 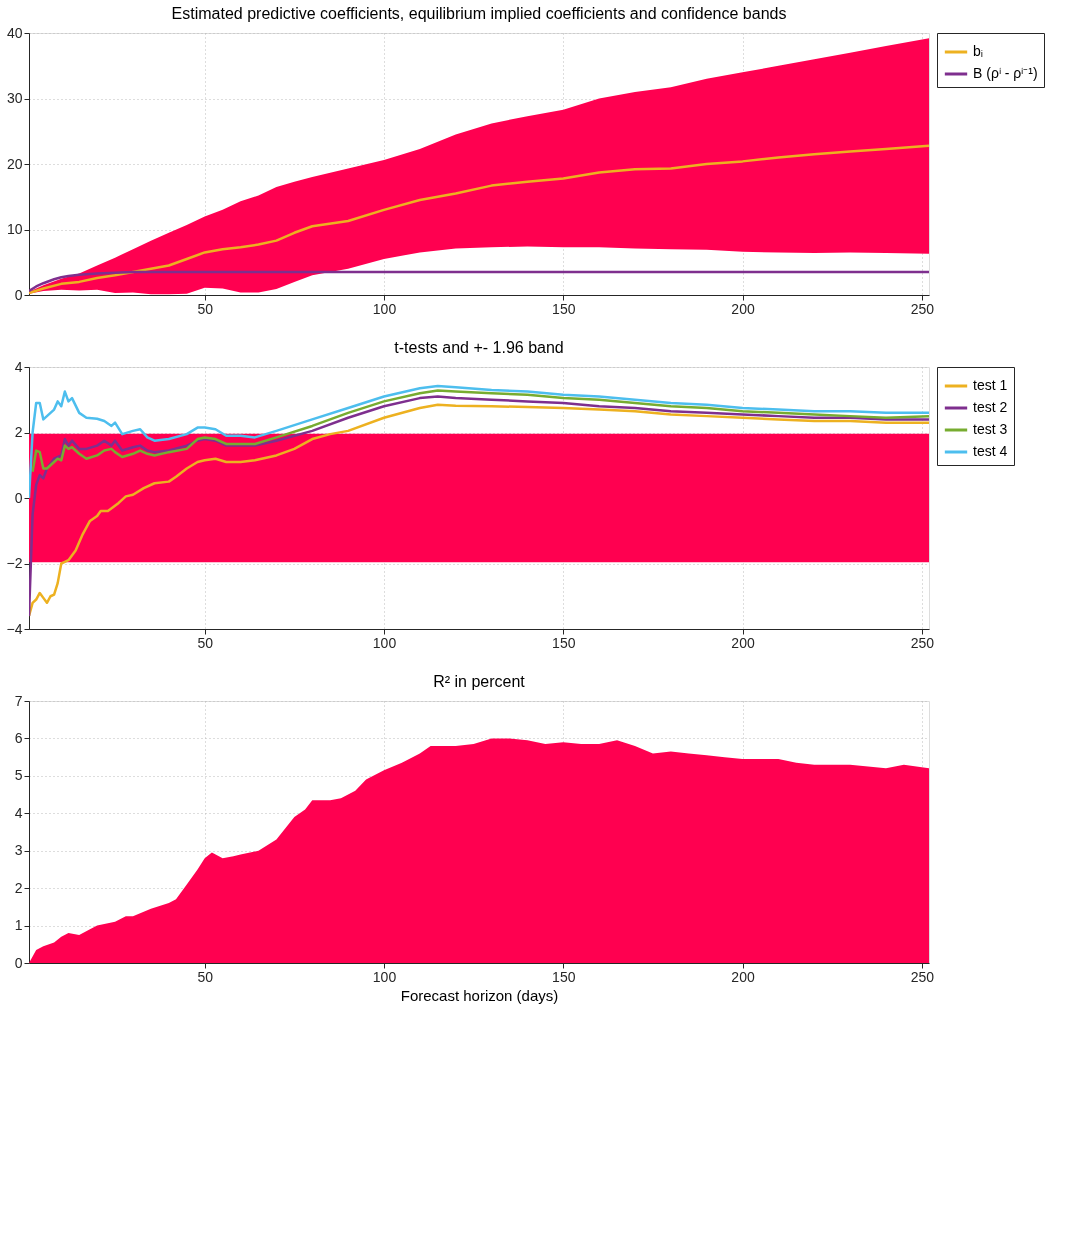 I want to click on legend-label: test 4, so click(x=990, y=451).